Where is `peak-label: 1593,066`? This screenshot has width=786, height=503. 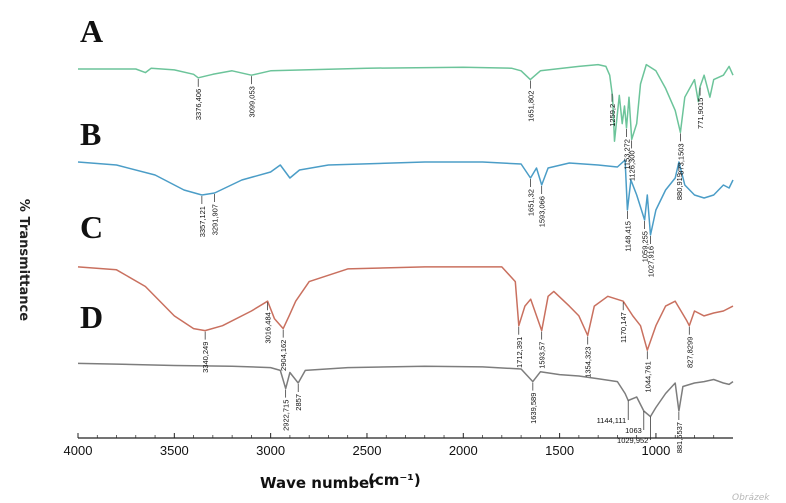 peak-label: 1593,066 is located at coordinates (542, 211).